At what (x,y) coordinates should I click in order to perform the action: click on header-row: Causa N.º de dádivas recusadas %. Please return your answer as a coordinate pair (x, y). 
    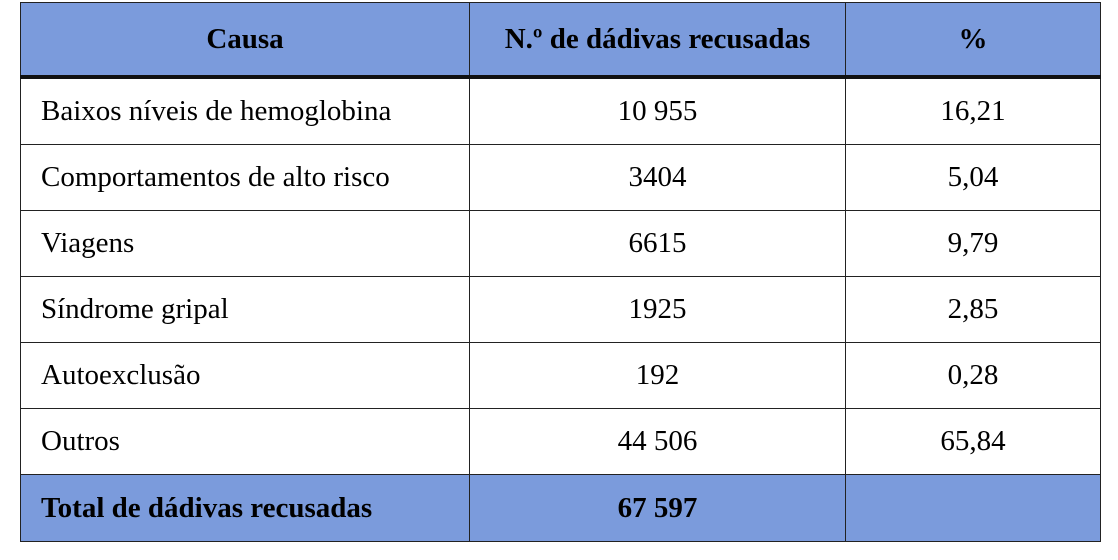
    Looking at the image, I should click on (560, 40).